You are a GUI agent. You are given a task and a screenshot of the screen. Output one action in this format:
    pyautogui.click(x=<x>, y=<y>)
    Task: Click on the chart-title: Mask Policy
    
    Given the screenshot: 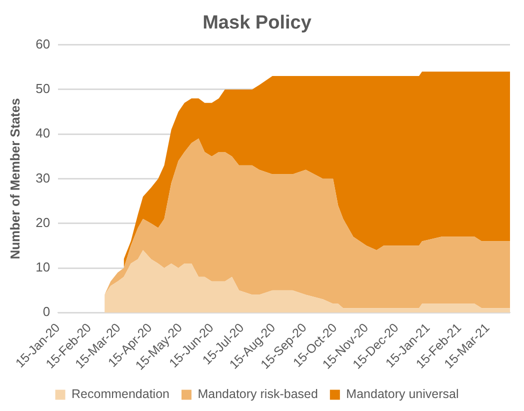 What is the action you would take?
    pyautogui.click(x=257, y=23)
    